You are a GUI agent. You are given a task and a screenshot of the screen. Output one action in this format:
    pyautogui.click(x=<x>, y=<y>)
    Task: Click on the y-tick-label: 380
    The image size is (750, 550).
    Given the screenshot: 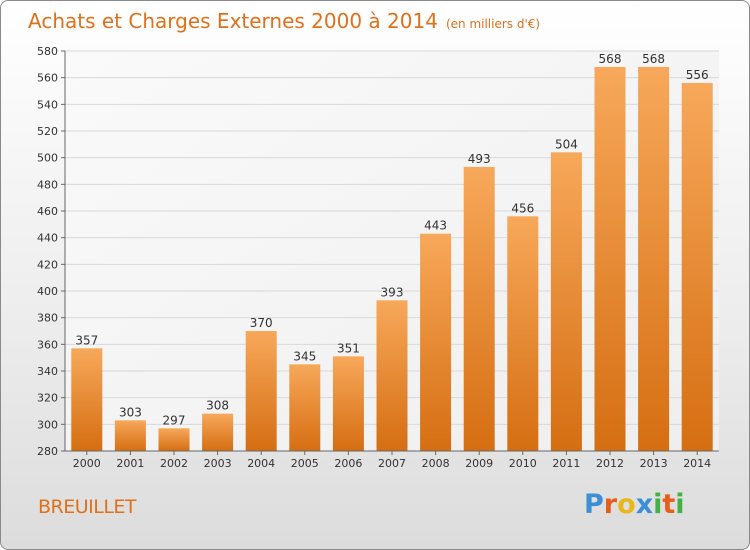 What is the action you would take?
    pyautogui.click(x=47, y=318)
    